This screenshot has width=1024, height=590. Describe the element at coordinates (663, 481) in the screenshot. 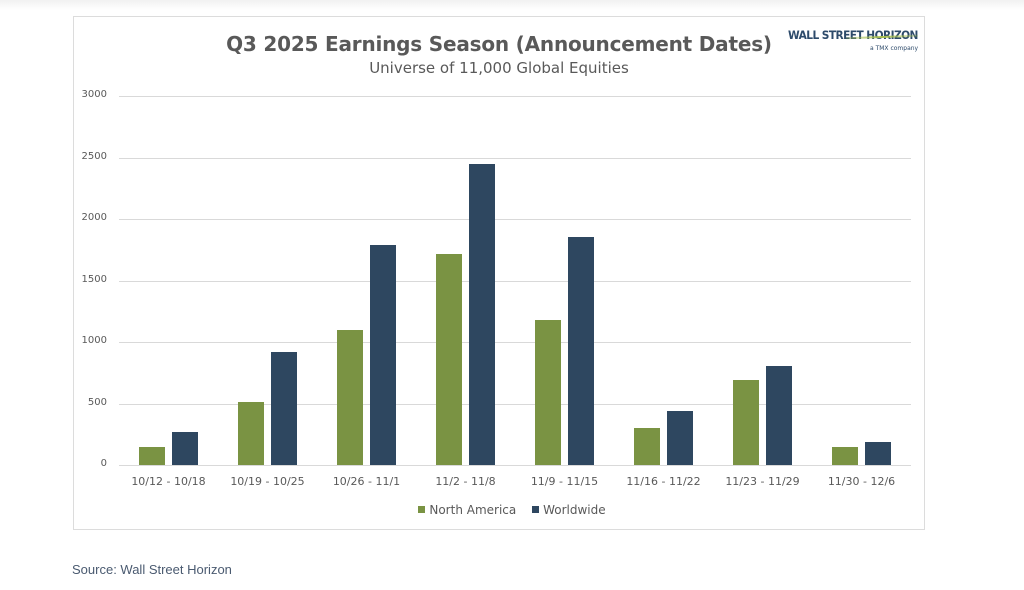

I see `x-tick-label: 11/16 - 11/22` at that location.